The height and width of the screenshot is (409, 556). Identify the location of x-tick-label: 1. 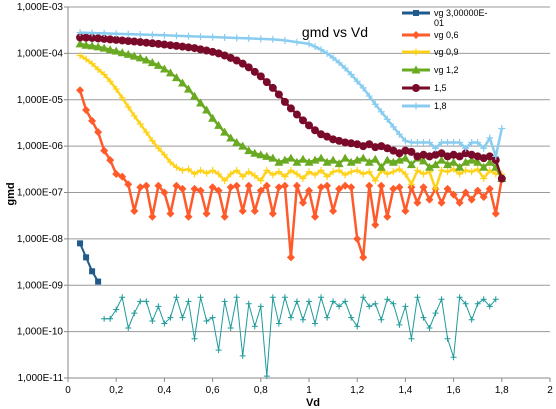
(309, 390).